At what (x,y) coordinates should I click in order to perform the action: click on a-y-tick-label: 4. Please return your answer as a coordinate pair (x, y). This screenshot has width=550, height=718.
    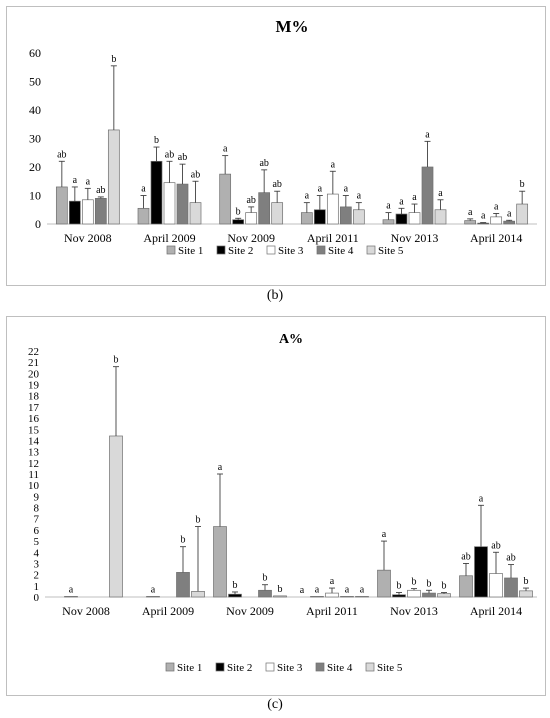
    Looking at the image, I should click on (37, 553).